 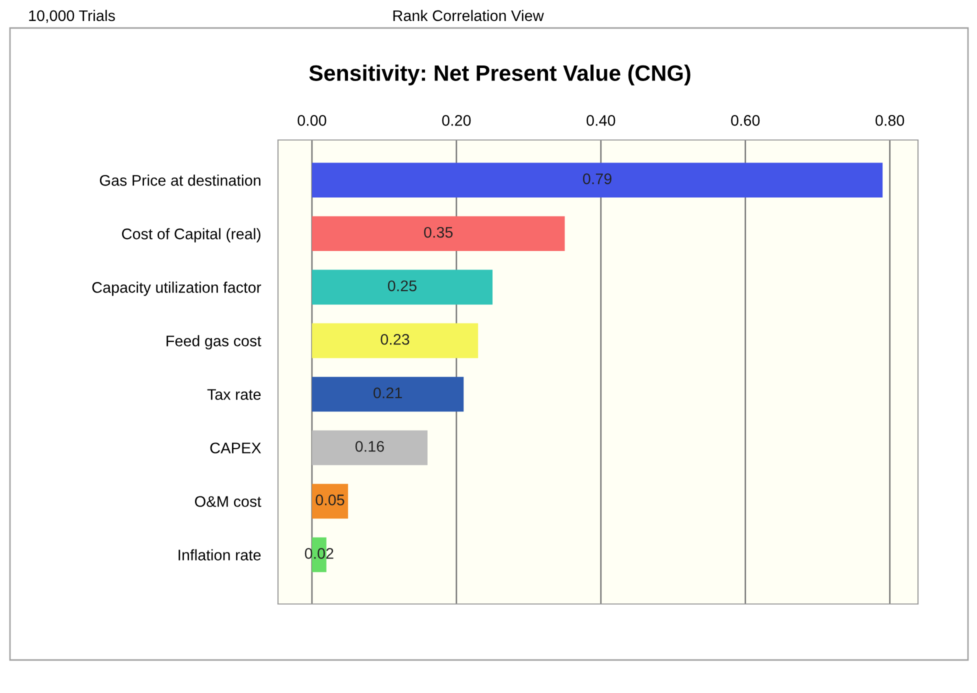 I want to click on y-tick-label: Inflation rate, so click(x=219, y=554).